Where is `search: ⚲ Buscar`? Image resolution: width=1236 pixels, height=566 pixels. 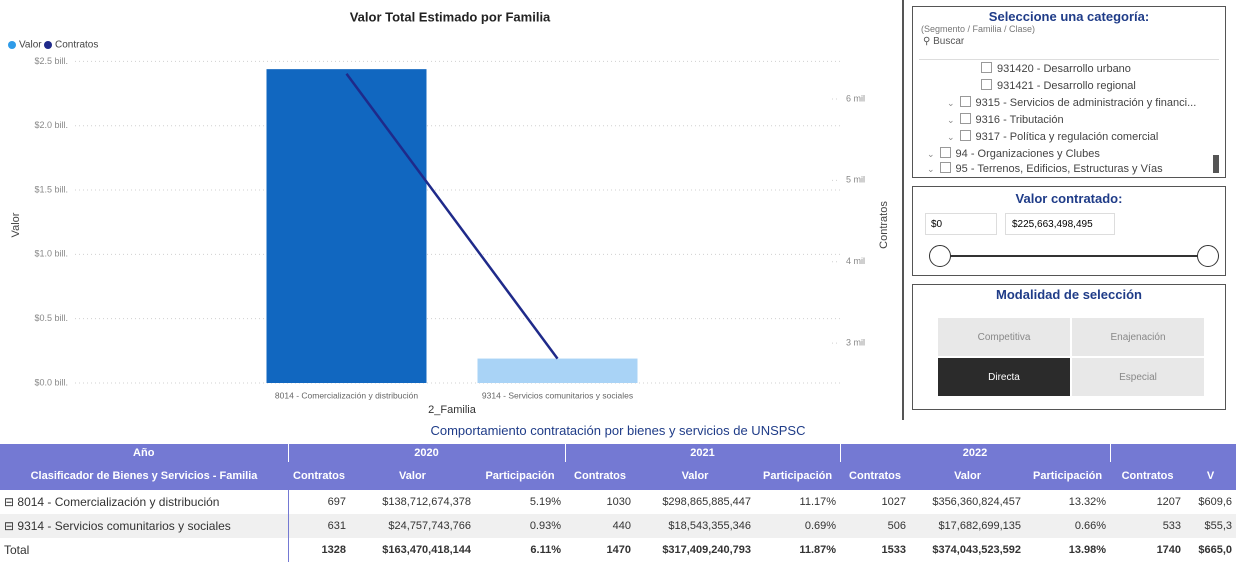 search: ⚲ Buscar is located at coordinates (944, 41).